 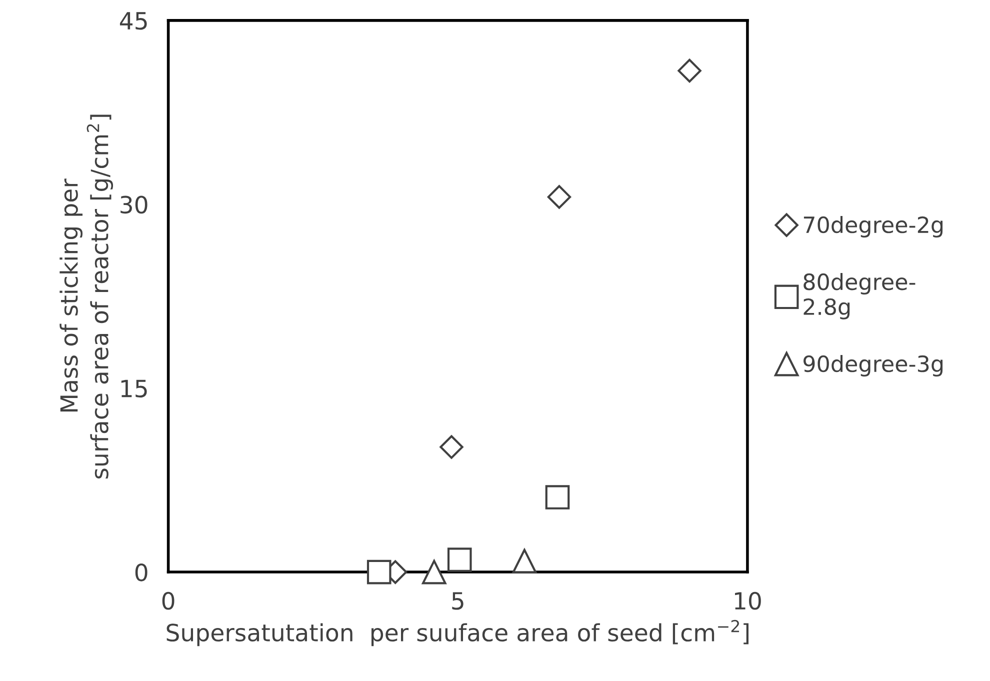 I want to click on x-axis-title: Supersatutation per suuface area of seed [cm$^{−2}$], so click(x=457, y=633).